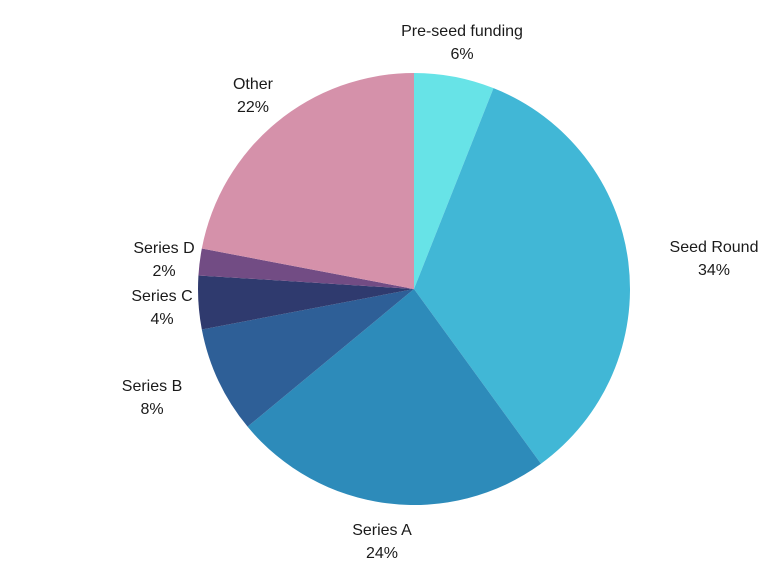 The height and width of the screenshot is (576, 768). I want to click on pie-slice-series-a, so click(394, 397).